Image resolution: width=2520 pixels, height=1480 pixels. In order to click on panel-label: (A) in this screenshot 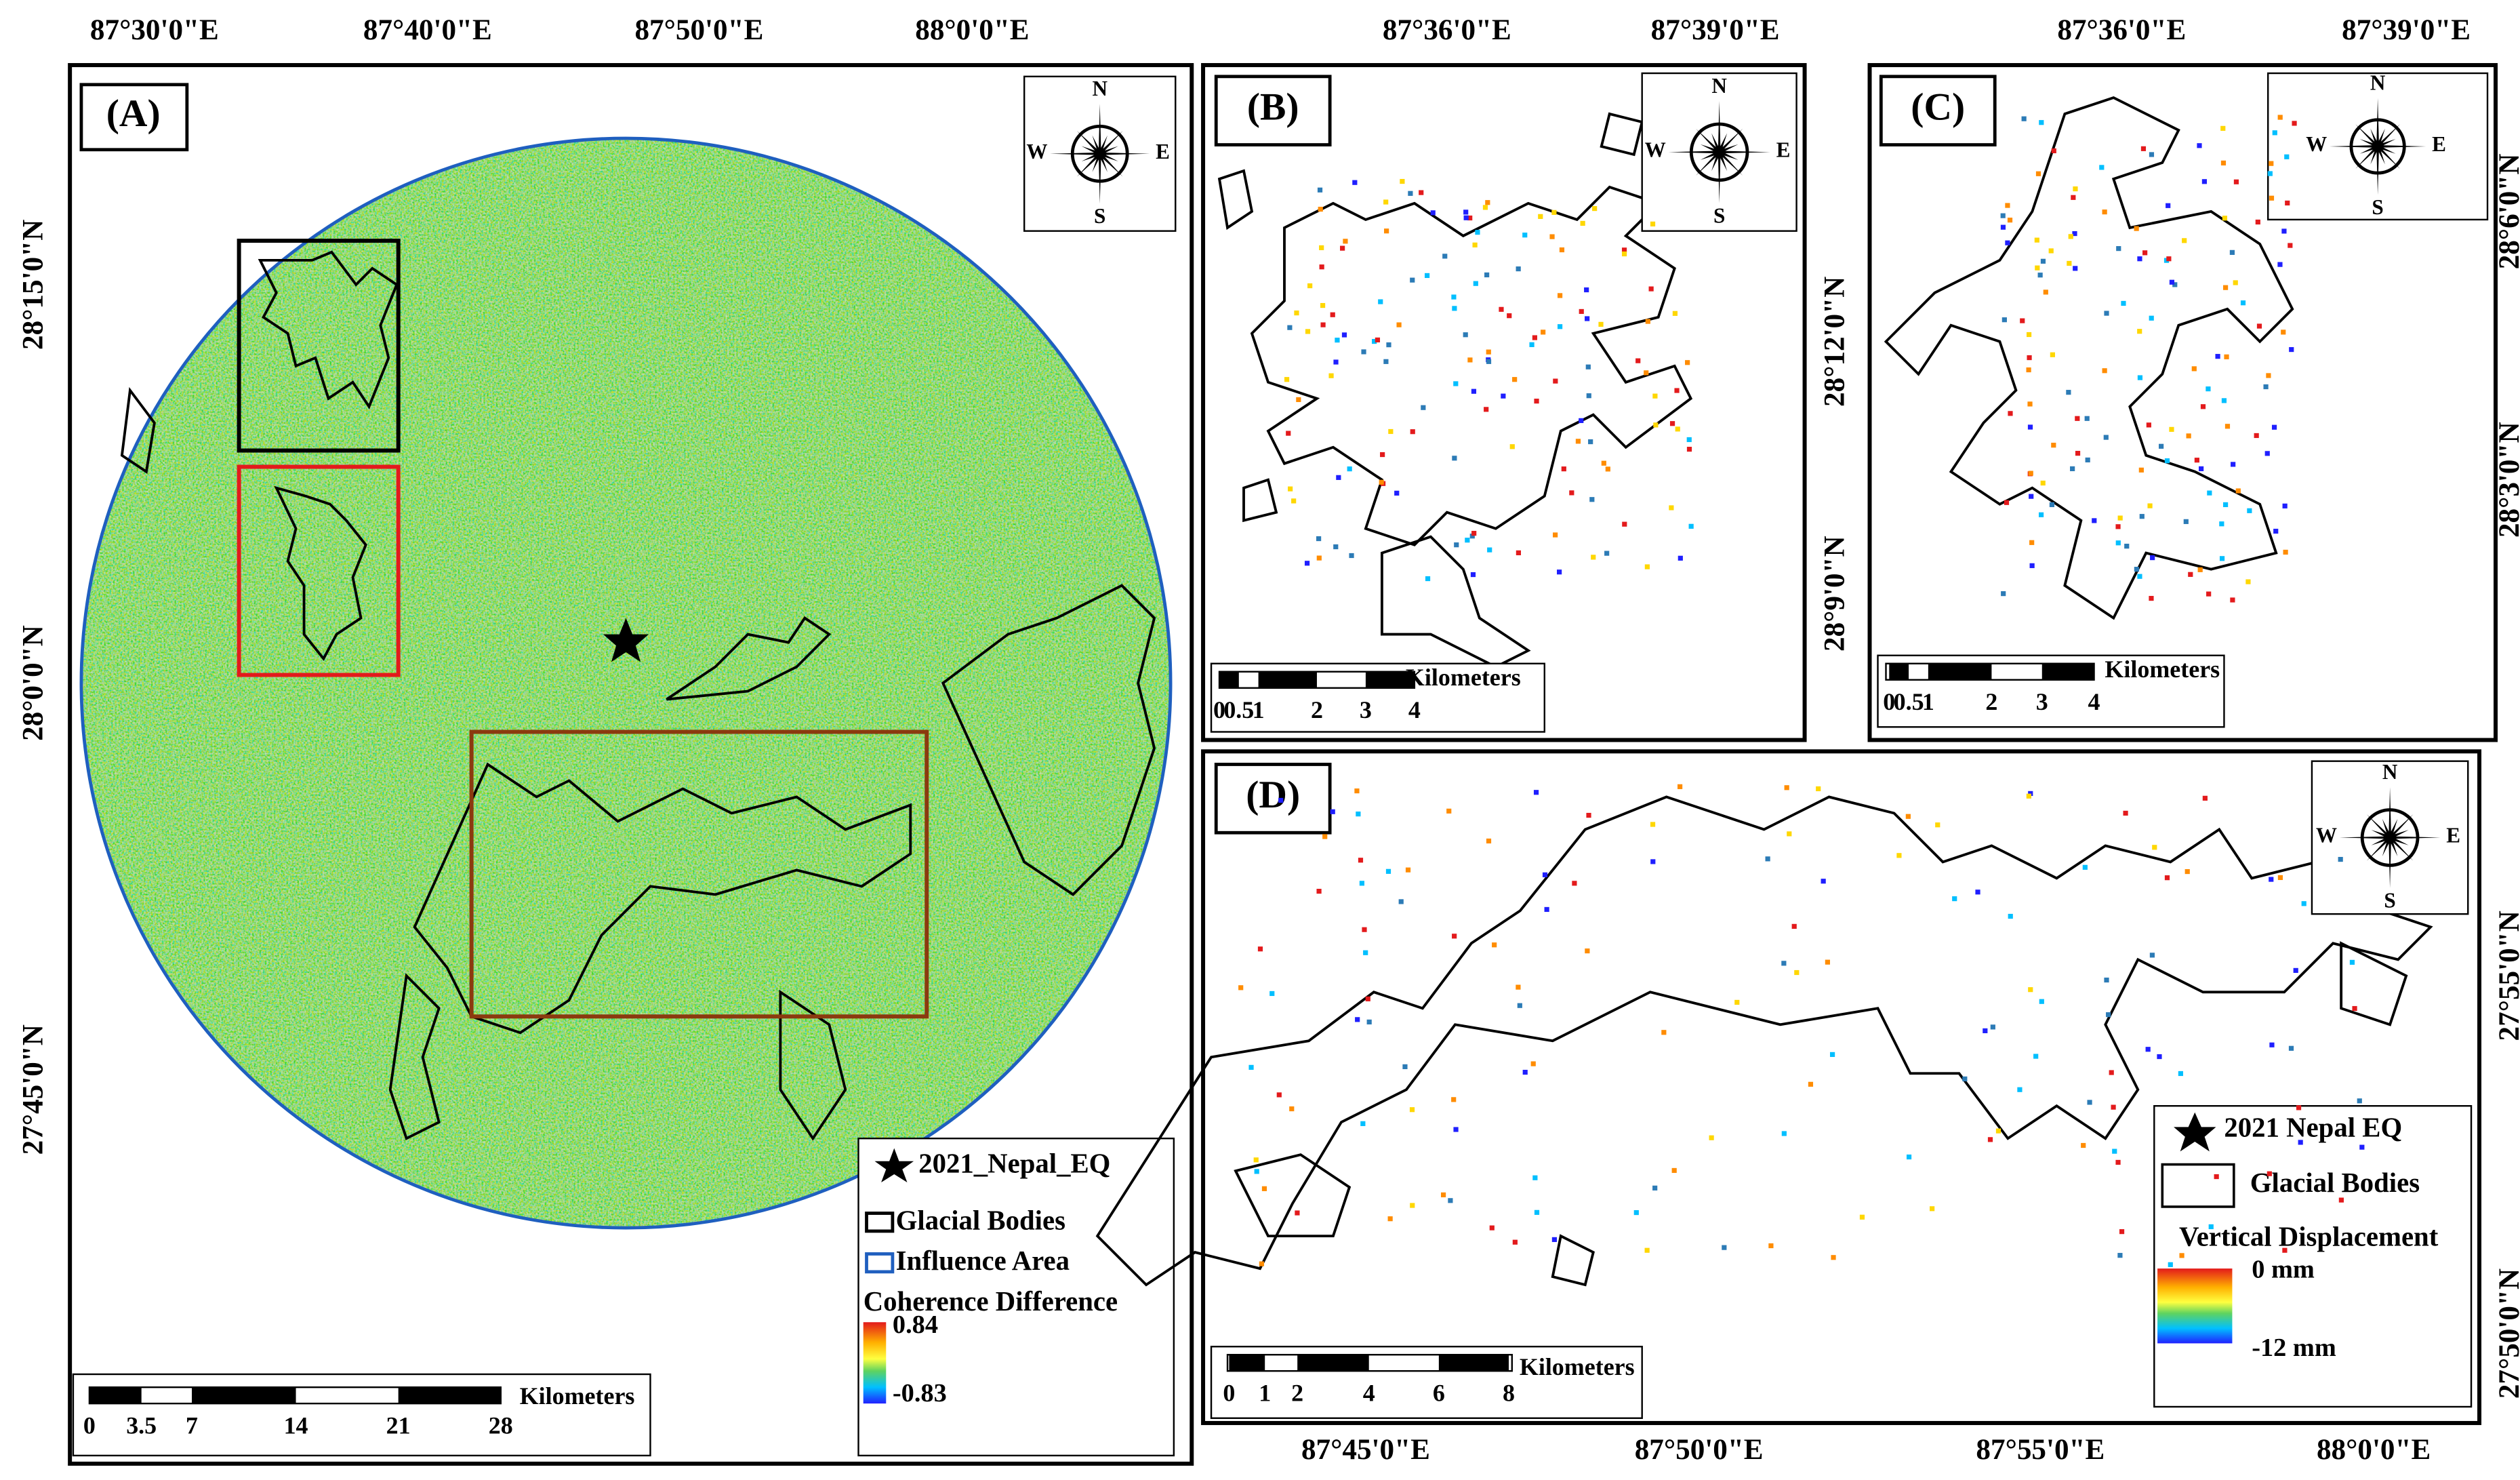, I will do `click(133, 114)`.